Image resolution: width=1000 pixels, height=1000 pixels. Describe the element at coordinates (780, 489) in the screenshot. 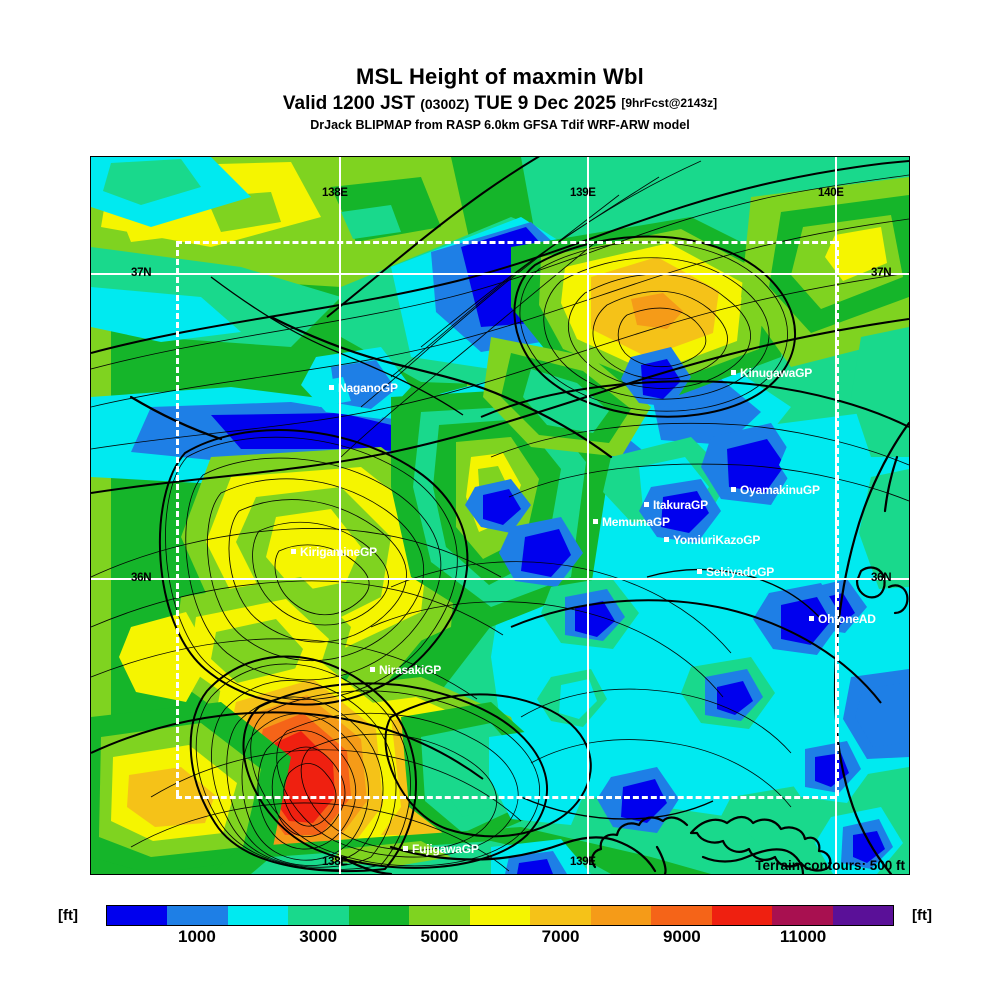

I see `station-label: OyamakinuGP` at that location.